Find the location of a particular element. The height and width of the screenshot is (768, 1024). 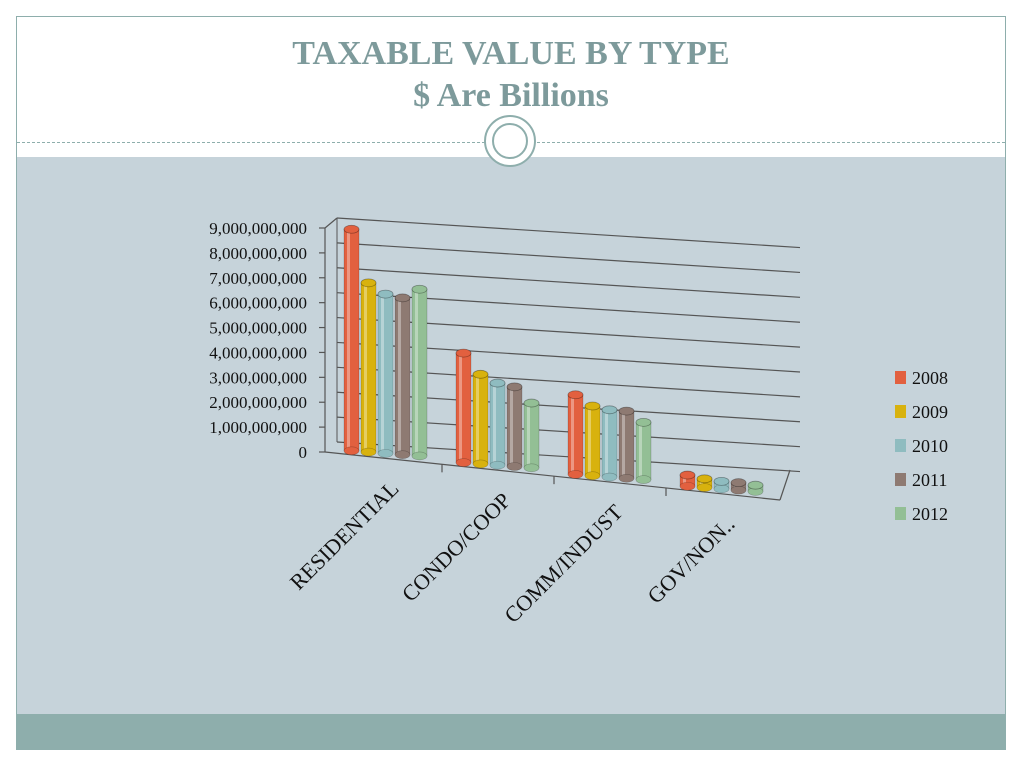

slide-subtitle: $ Are Billions is located at coordinates (511, 95).